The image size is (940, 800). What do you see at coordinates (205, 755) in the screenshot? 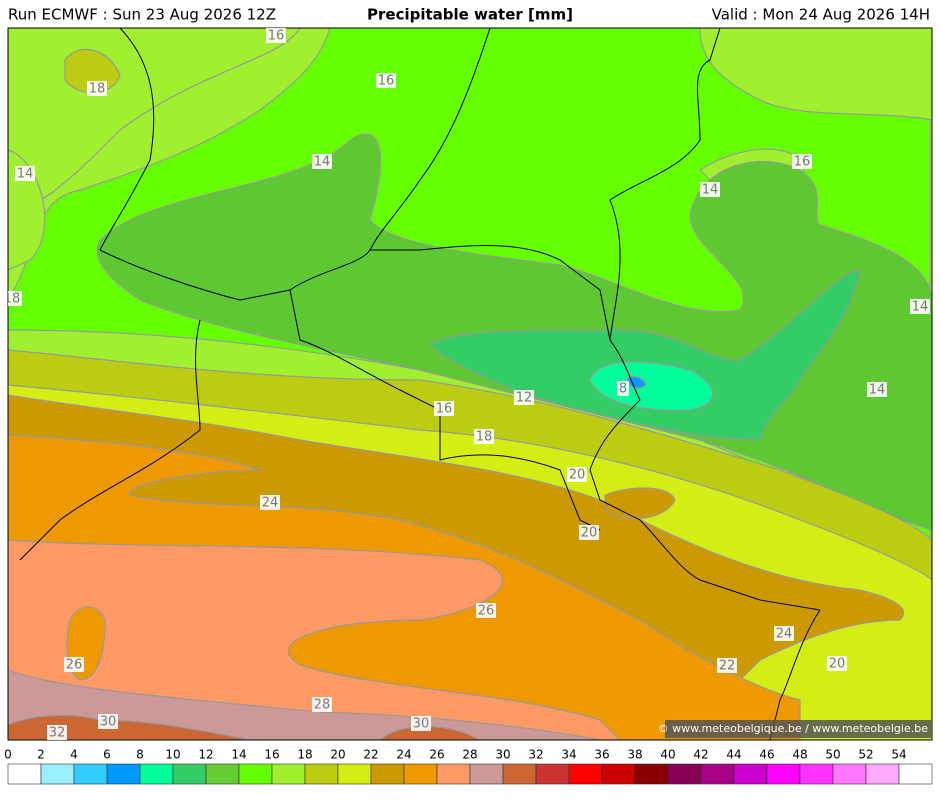
I see `colorbar-tick-label: 12` at bounding box center [205, 755].